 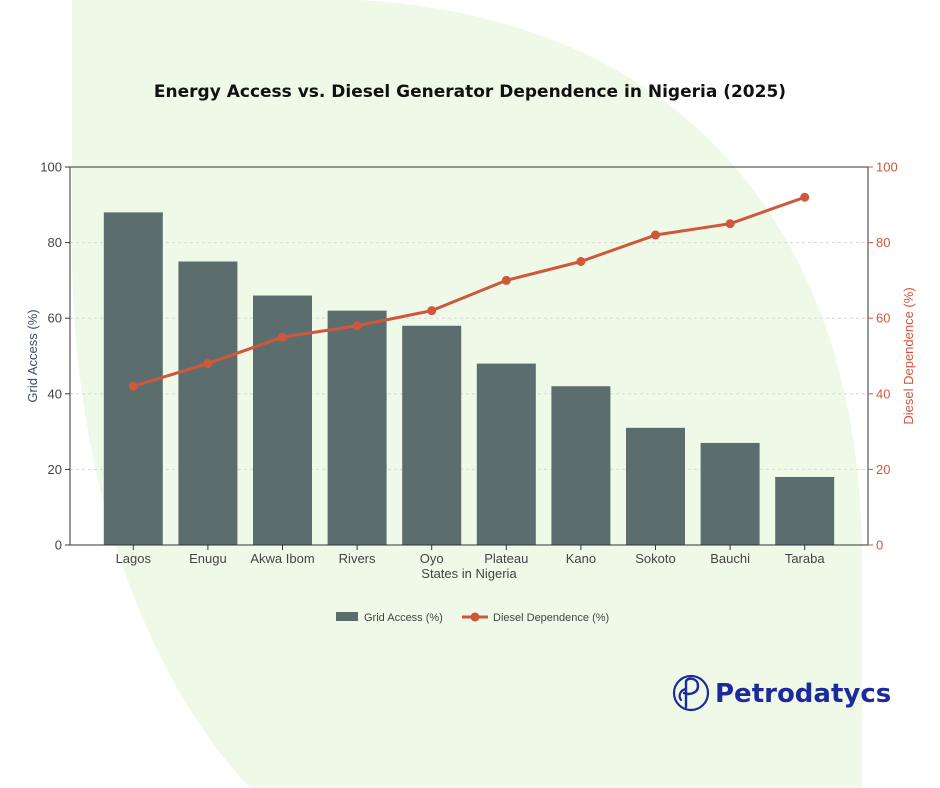 What do you see at coordinates (805, 510) in the screenshot?
I see `bar-taraba` at bounding box center [805, 510].